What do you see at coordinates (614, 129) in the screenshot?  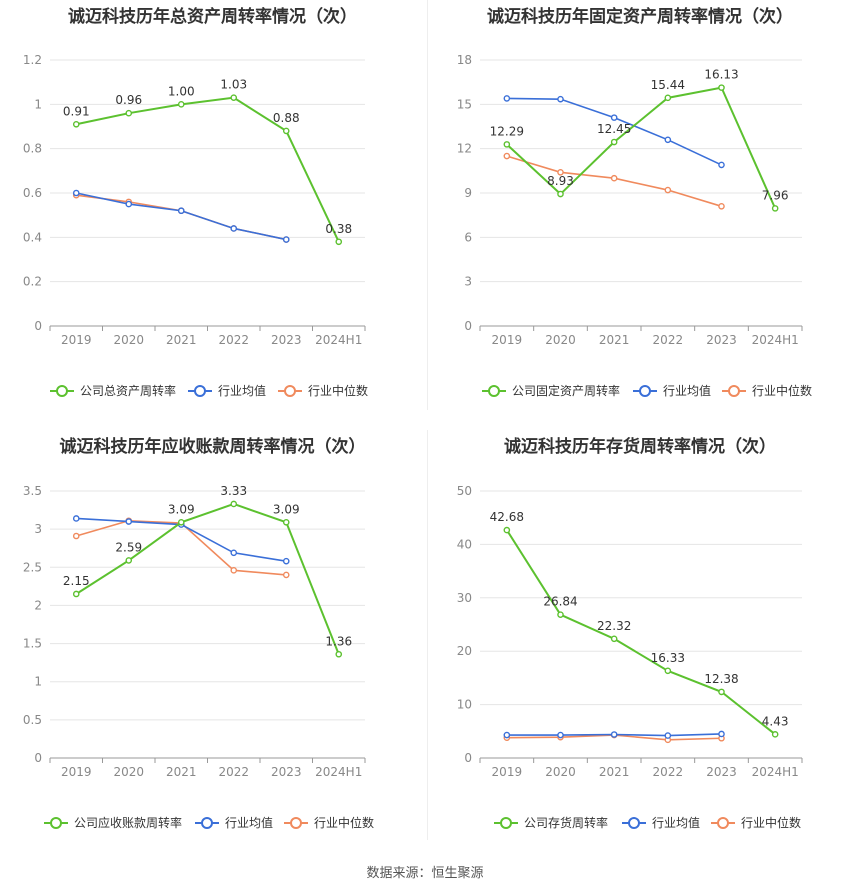 I see `data-label: 12.45` at bounding box center [614, 129].